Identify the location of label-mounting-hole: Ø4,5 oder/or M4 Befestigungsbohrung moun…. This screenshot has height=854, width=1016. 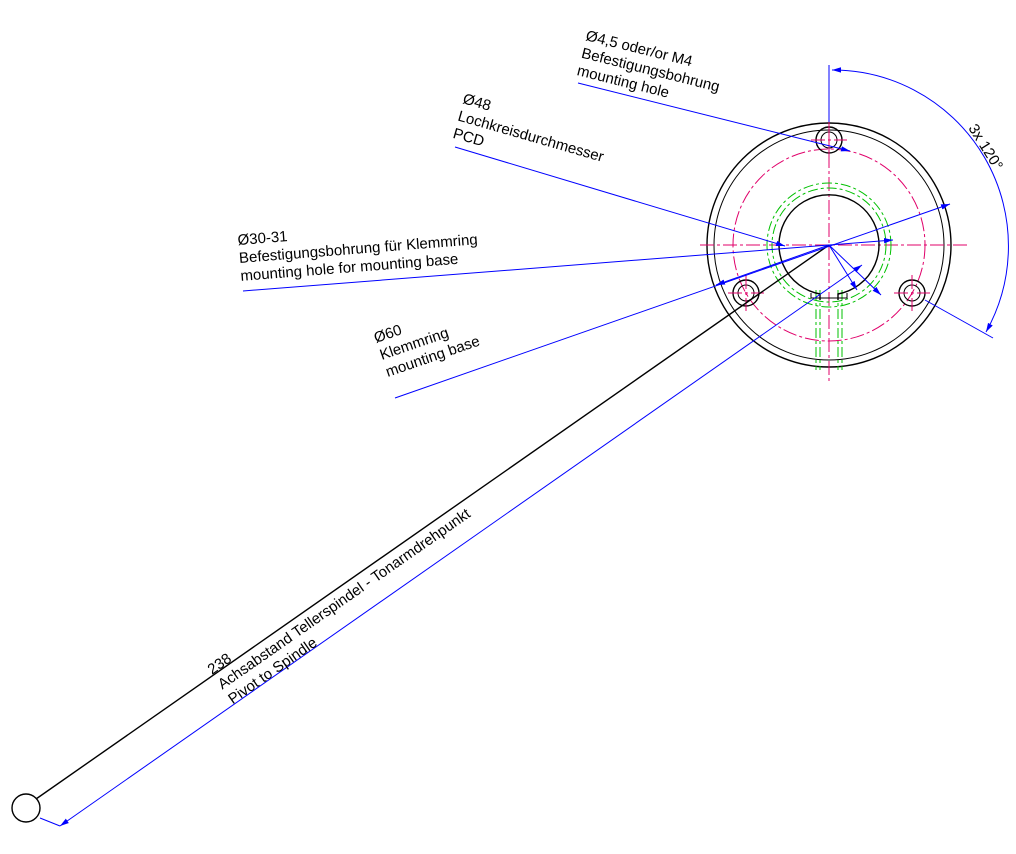
(650, 70).